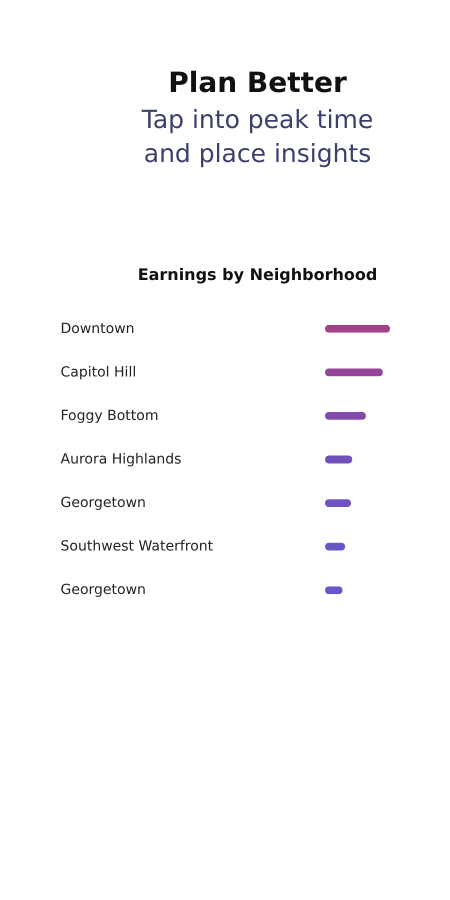 This screenshot has width=450, height=900. Describe the element at coordinates (98, 372) in the screenshot. I see `y-tick-label: Capitol Hill` at that location.